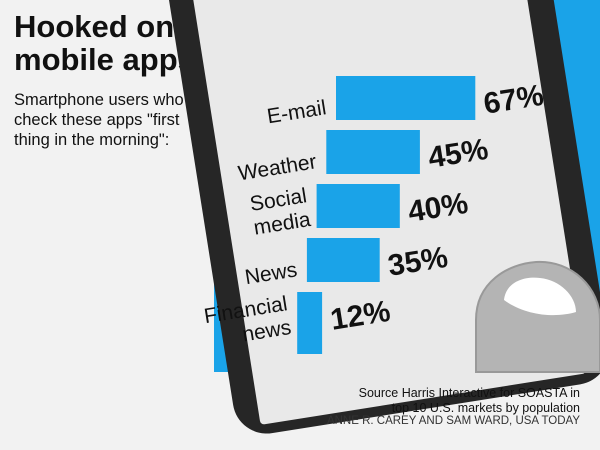 The width and height of the screenshot is (600, 450). I want to click on bar-news, so click(343, 260).